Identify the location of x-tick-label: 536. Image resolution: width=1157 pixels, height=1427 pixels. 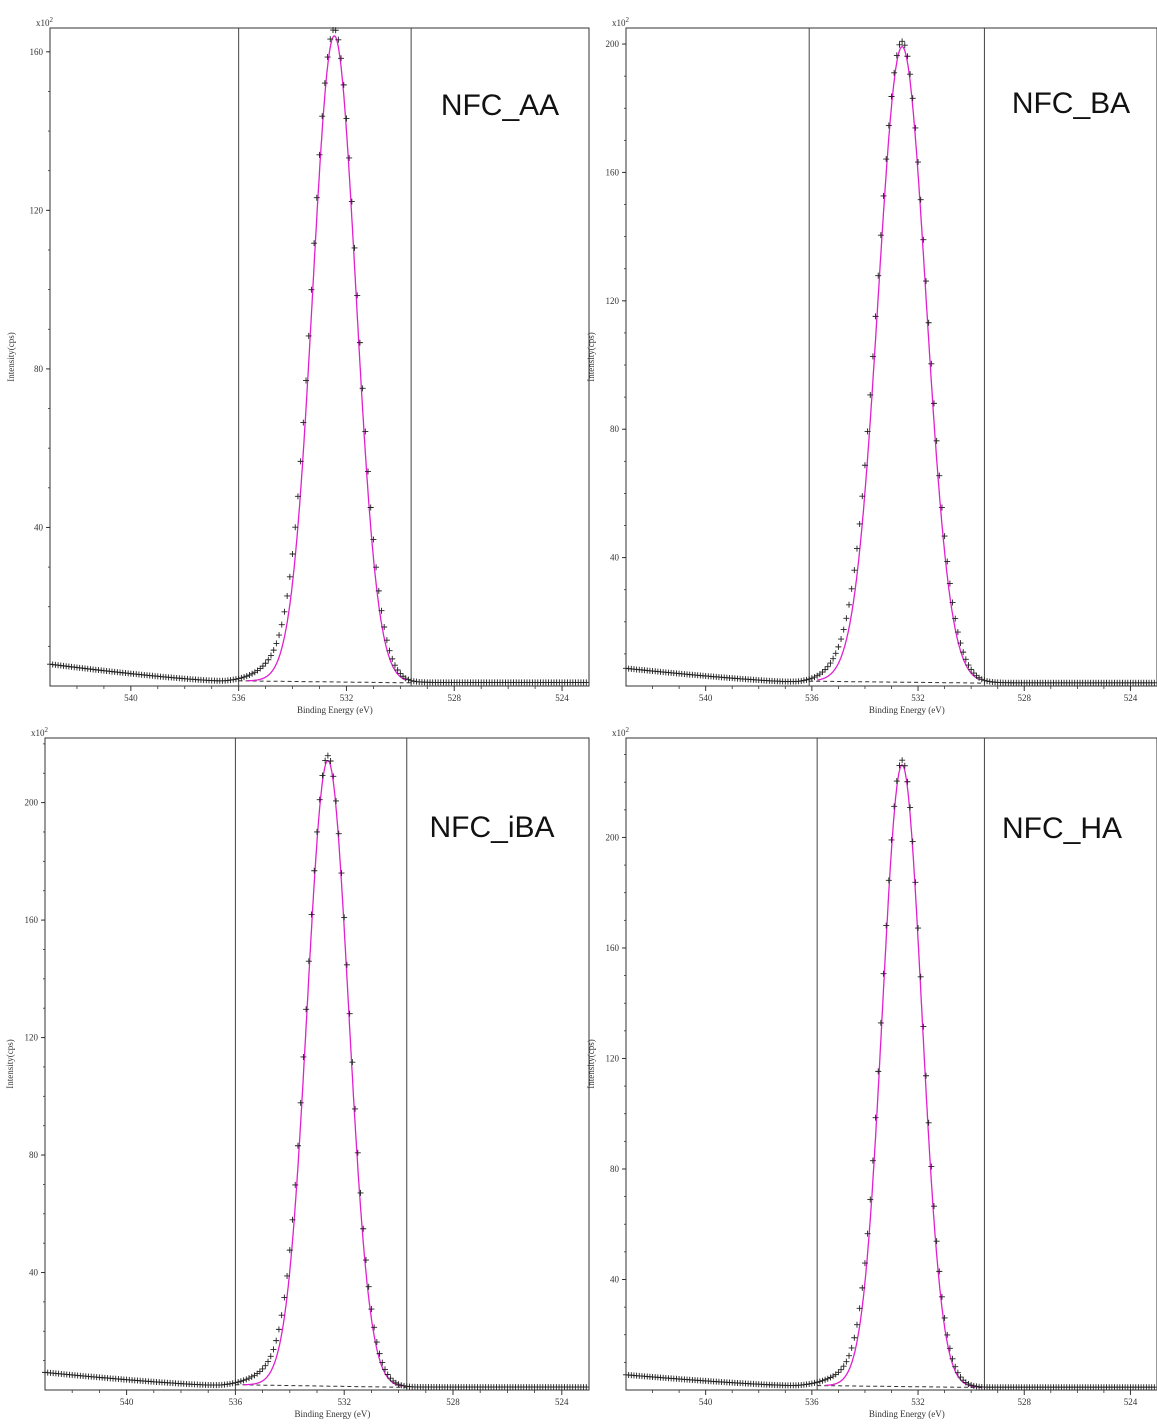
(236, 1402).